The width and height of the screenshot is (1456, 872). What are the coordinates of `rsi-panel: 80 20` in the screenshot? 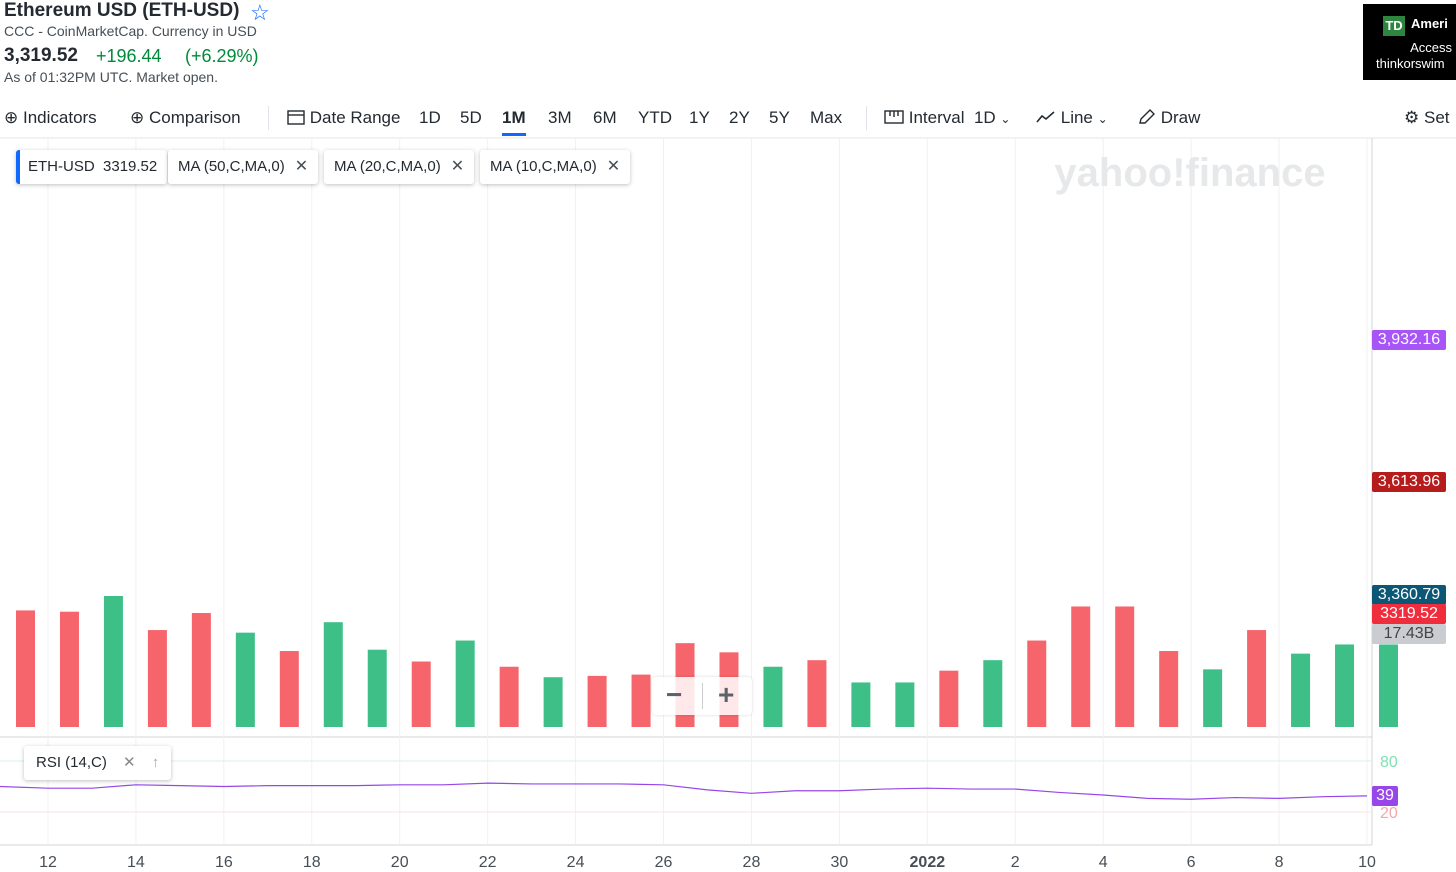 It's located at (699, 788).